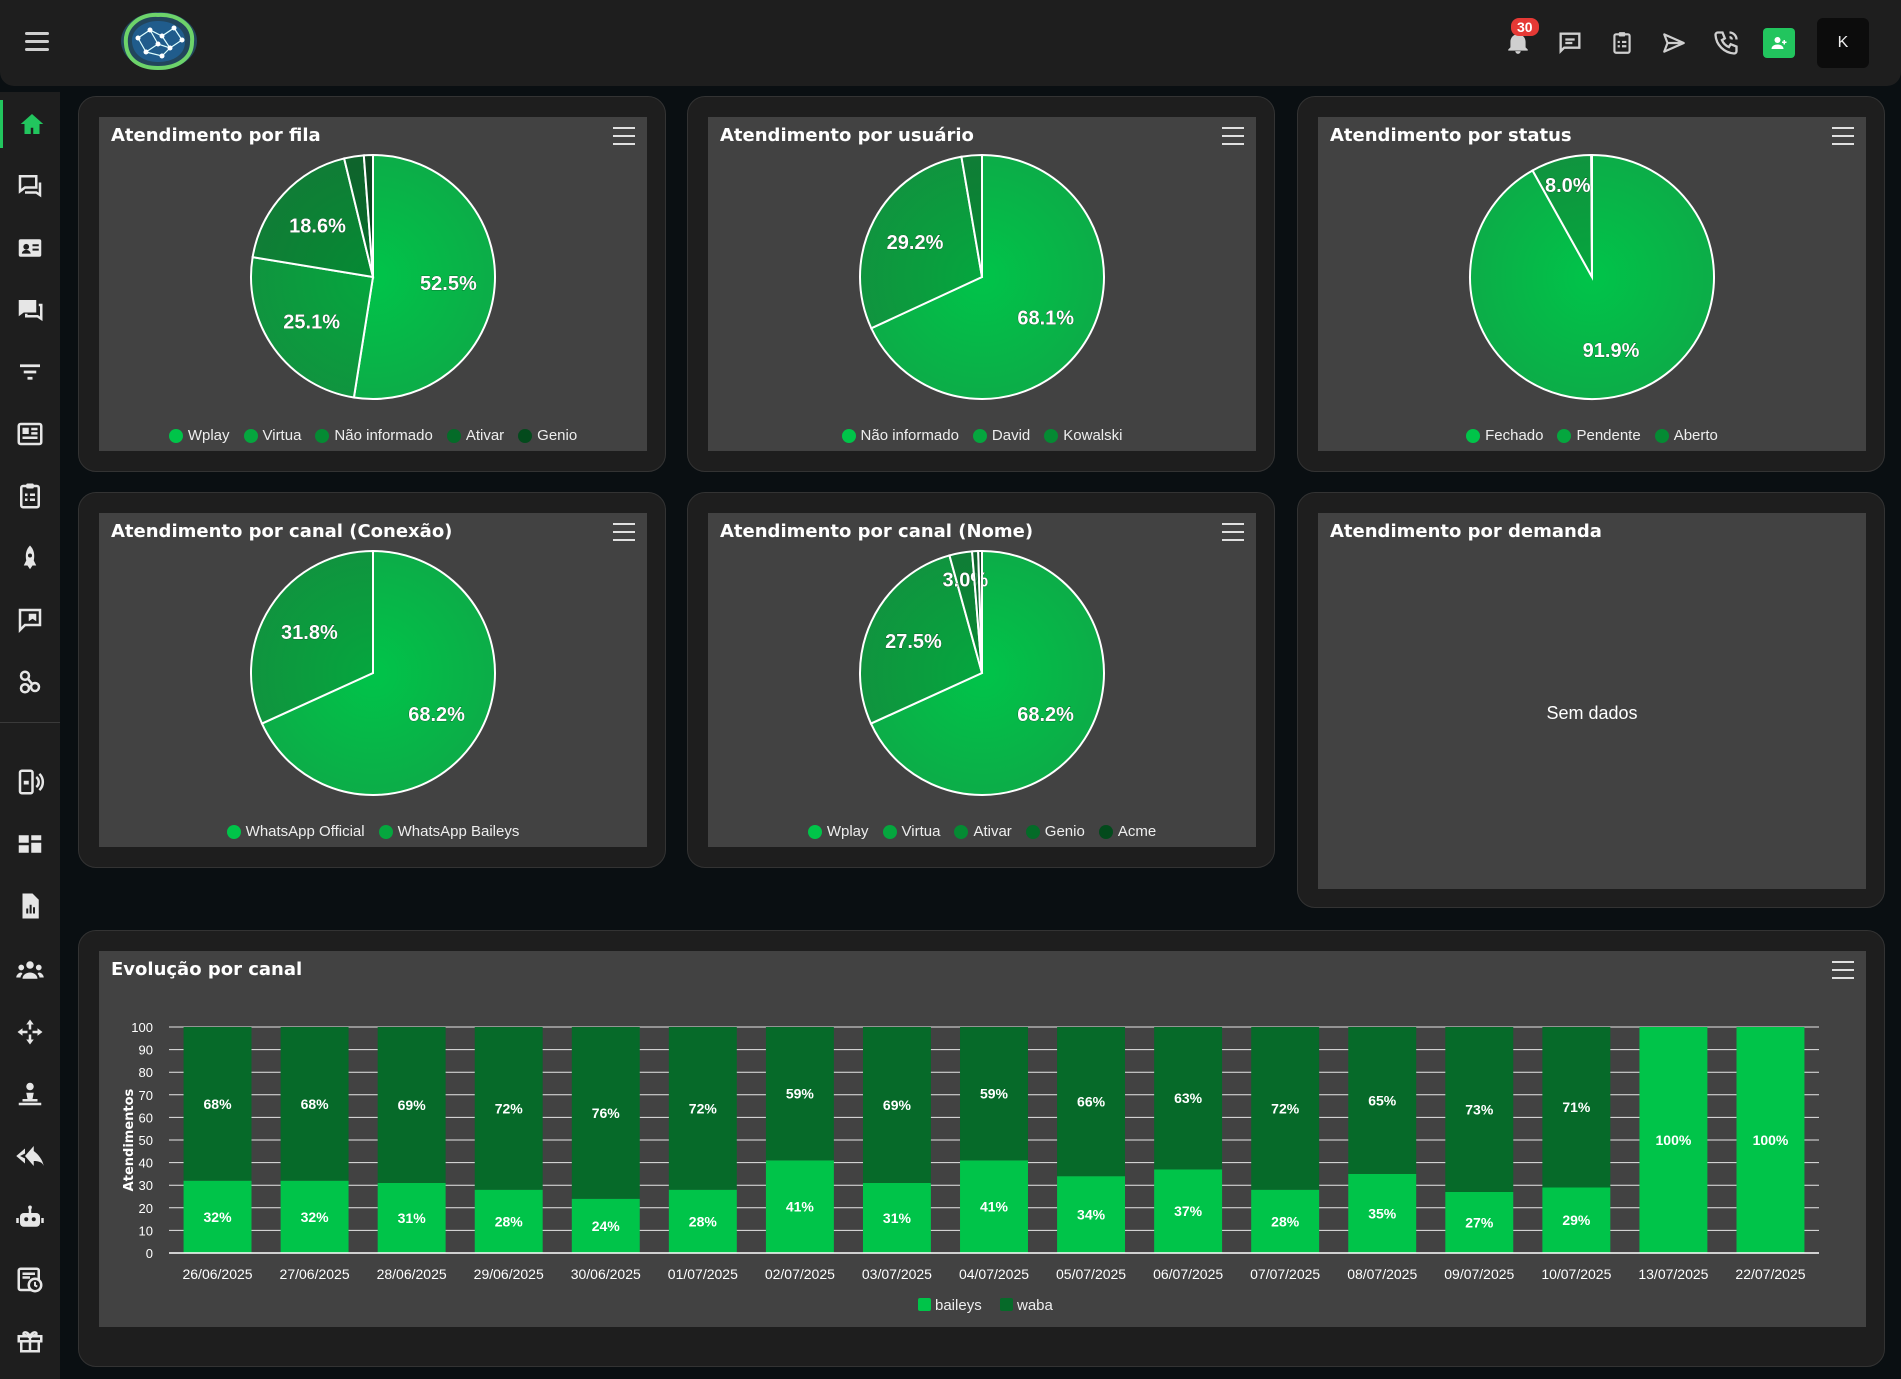  Describe the element at coordinates (30, 970) in the screenshot. I see `sidebar-item-users` at that location.